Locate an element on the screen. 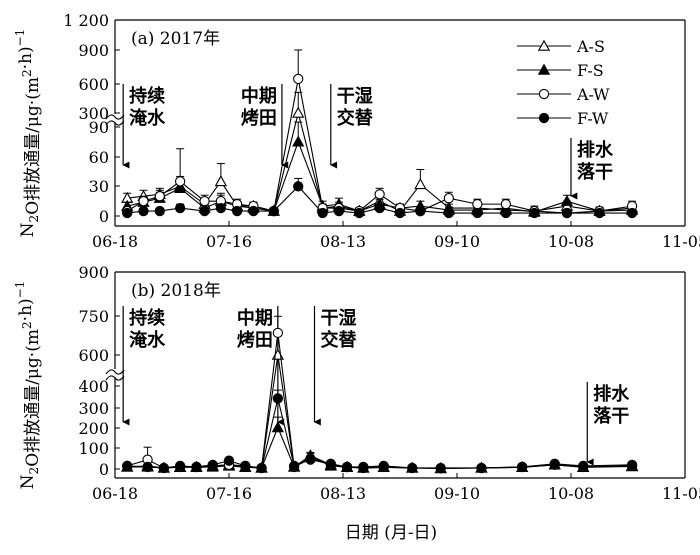 The height and width of the screenshot is (555, 700). y-tick-label: 100 is located at coordinates (93, 448).